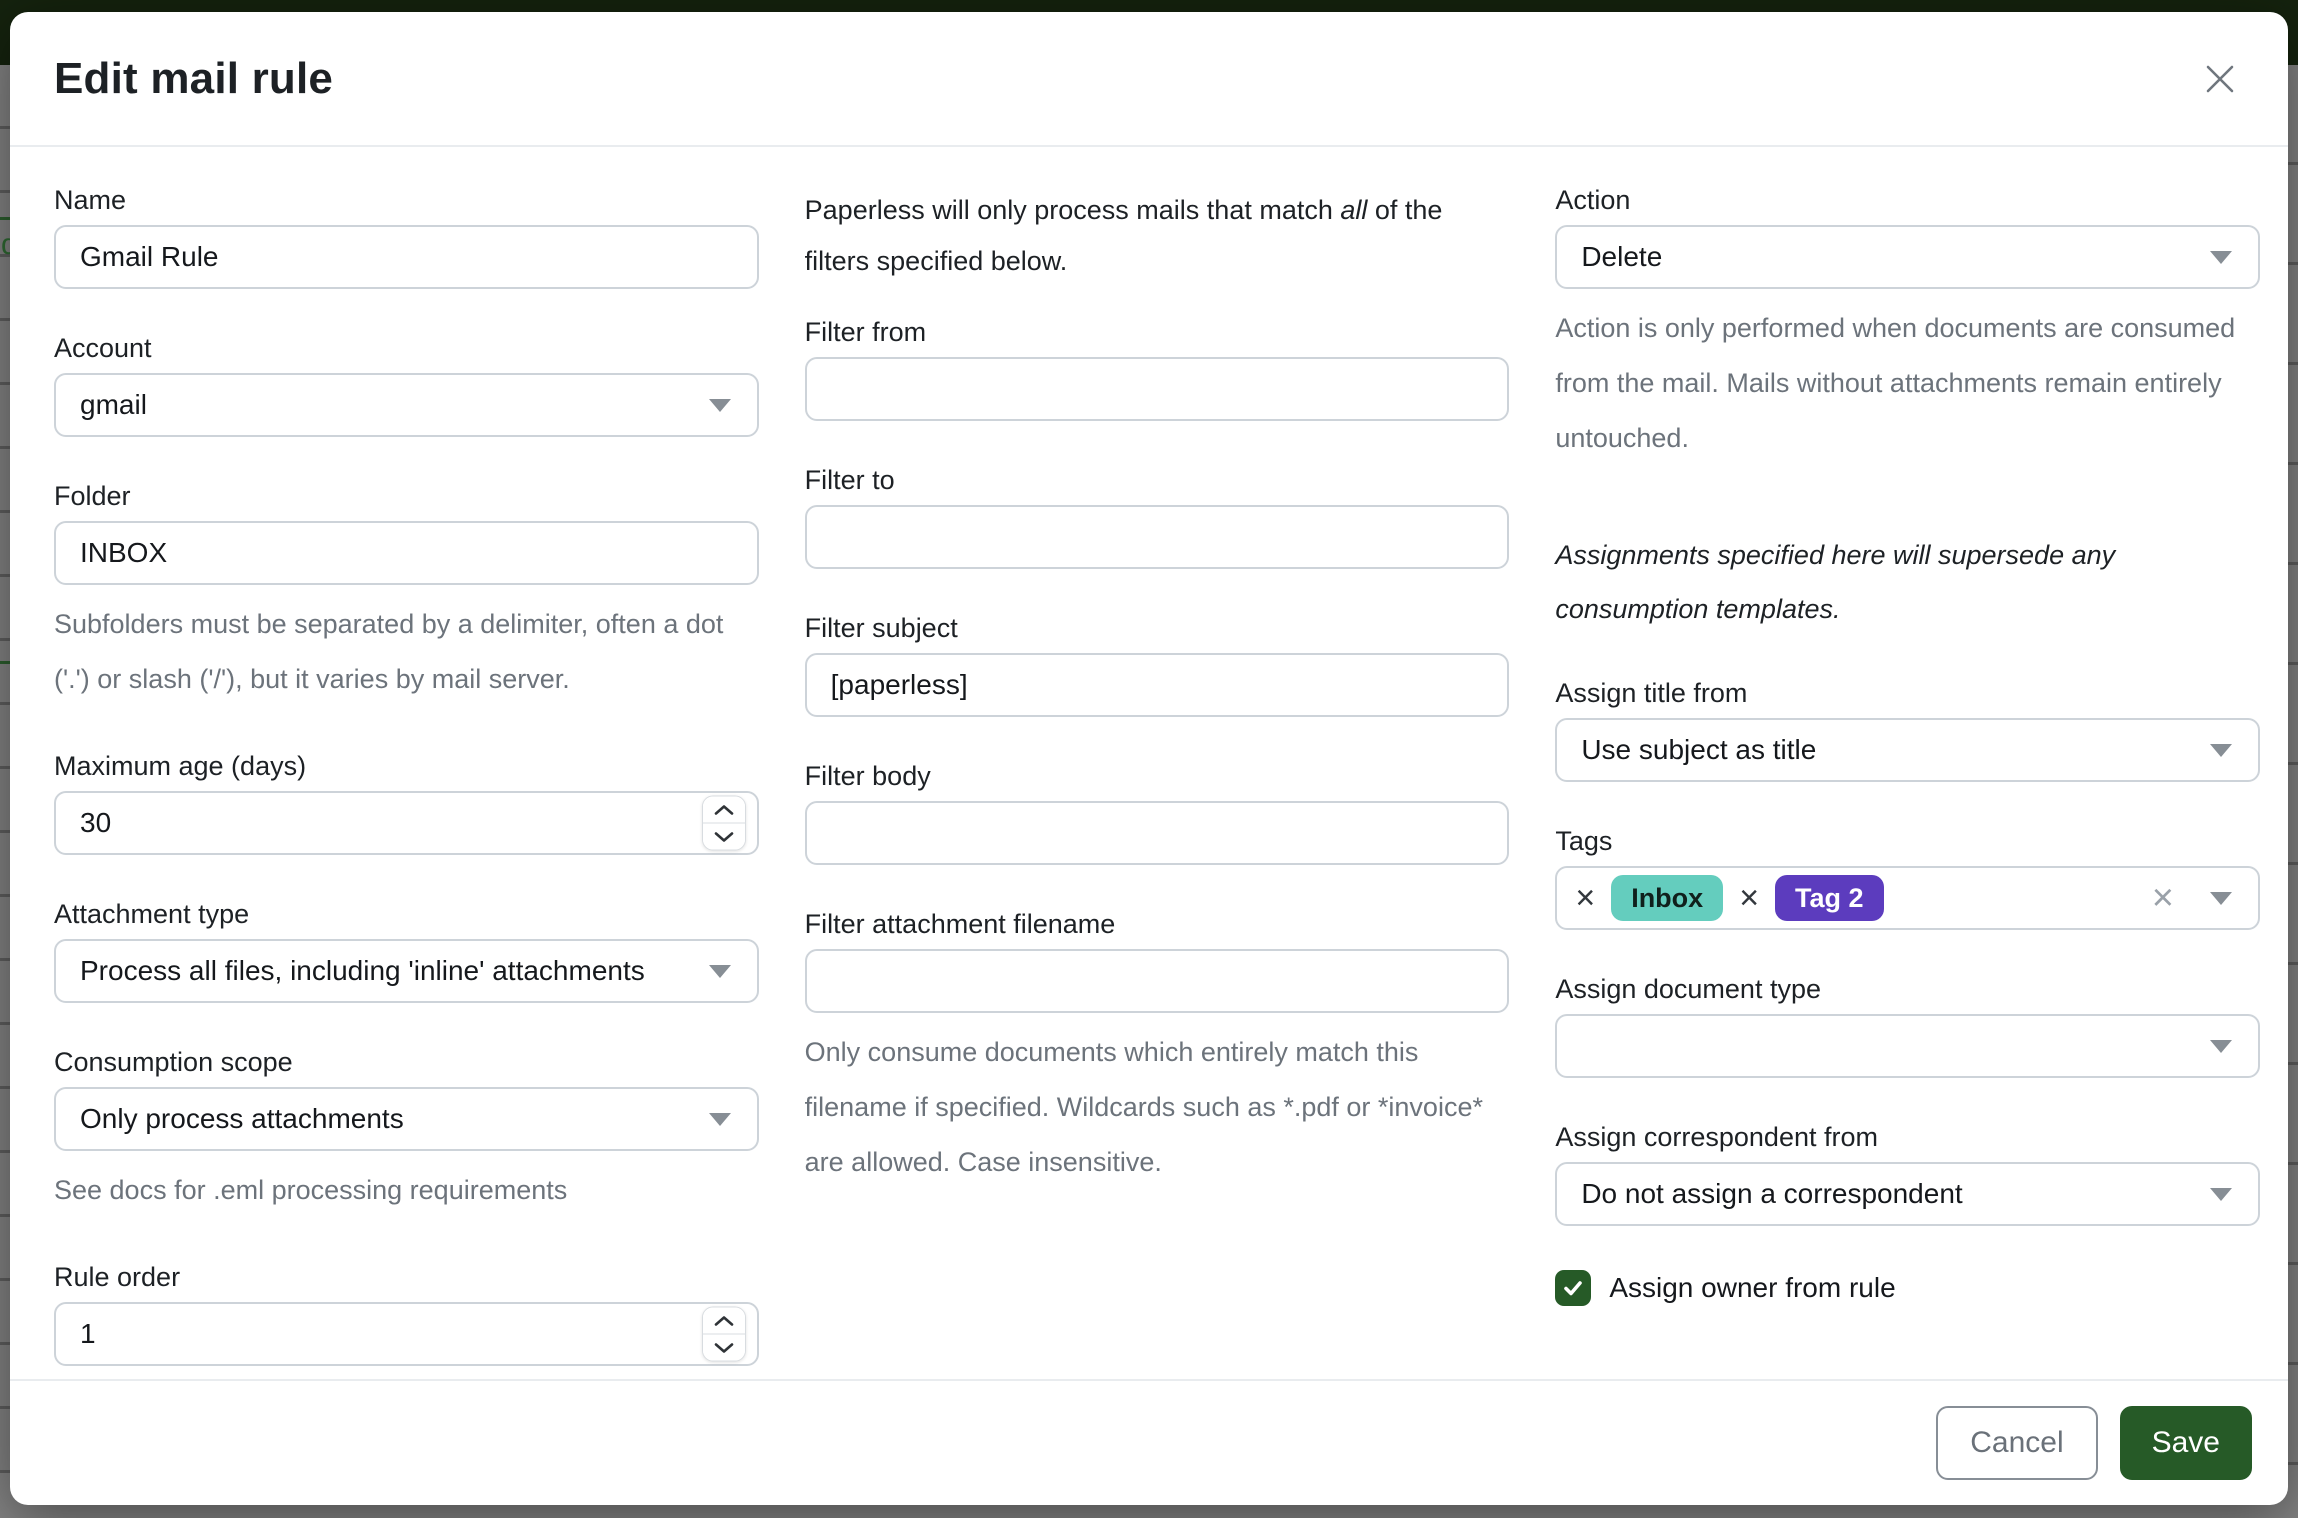  What do you see at coordinates (103, 348) in the screenshot?
I see `account-label: Account` at bounding box center [103, 348].